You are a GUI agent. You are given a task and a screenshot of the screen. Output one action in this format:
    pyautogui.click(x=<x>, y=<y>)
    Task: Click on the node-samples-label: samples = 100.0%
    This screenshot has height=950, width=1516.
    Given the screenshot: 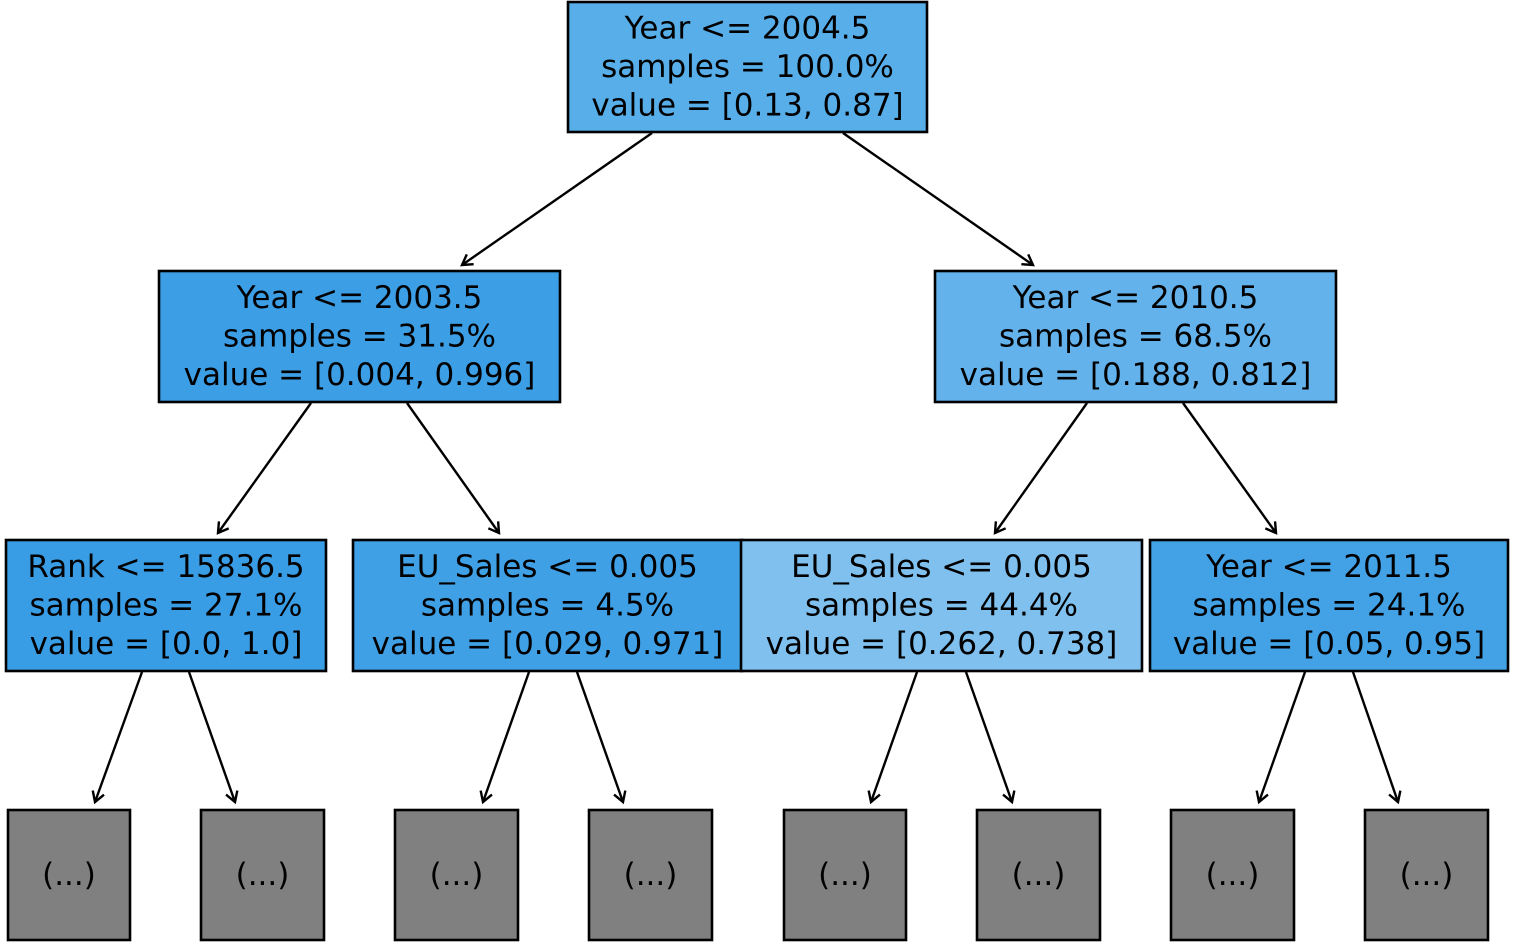 What is the action you would take?
    pyautogui.click(x=747, y=67)
    